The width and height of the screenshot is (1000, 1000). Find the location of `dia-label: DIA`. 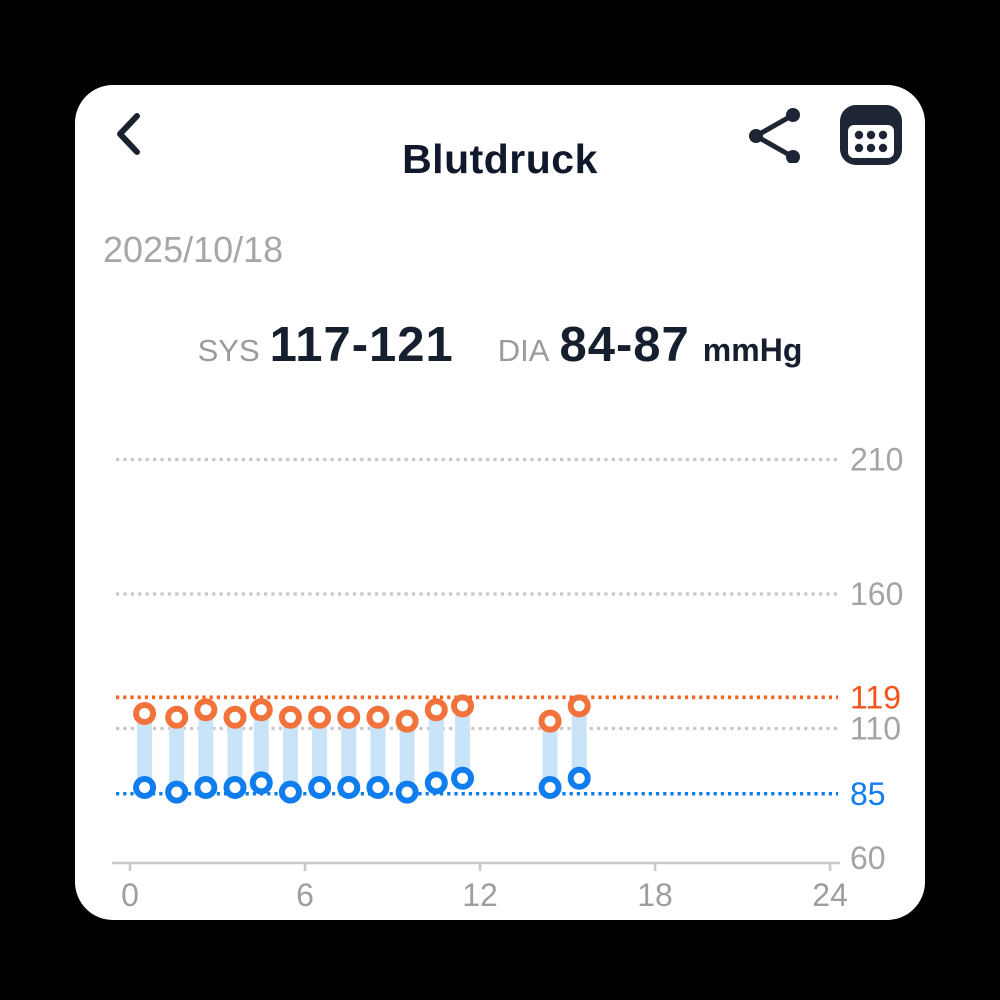

dia-label: DIA is located at coordinates (523, 350).